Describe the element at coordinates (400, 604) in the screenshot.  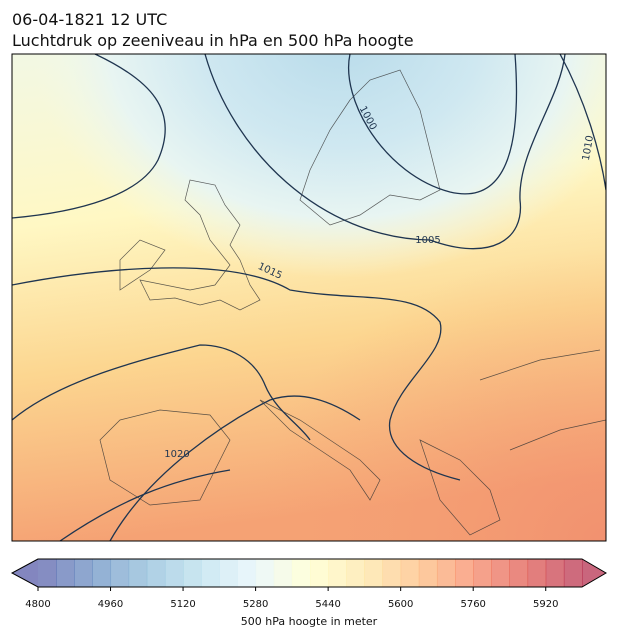
I see `colorbar-tick-label: 5600` at that location.